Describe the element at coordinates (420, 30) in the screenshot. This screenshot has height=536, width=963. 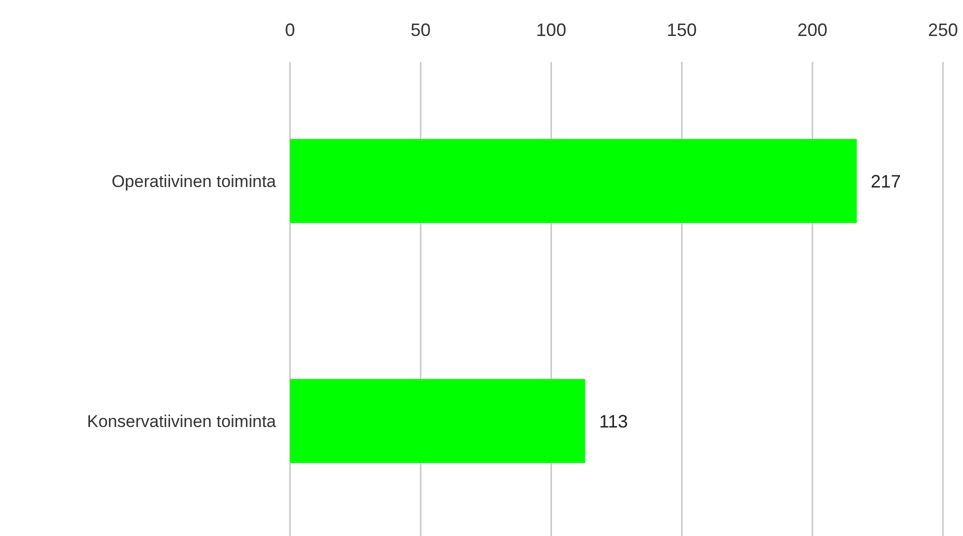
I see `x-tick-label: 50` at that location.